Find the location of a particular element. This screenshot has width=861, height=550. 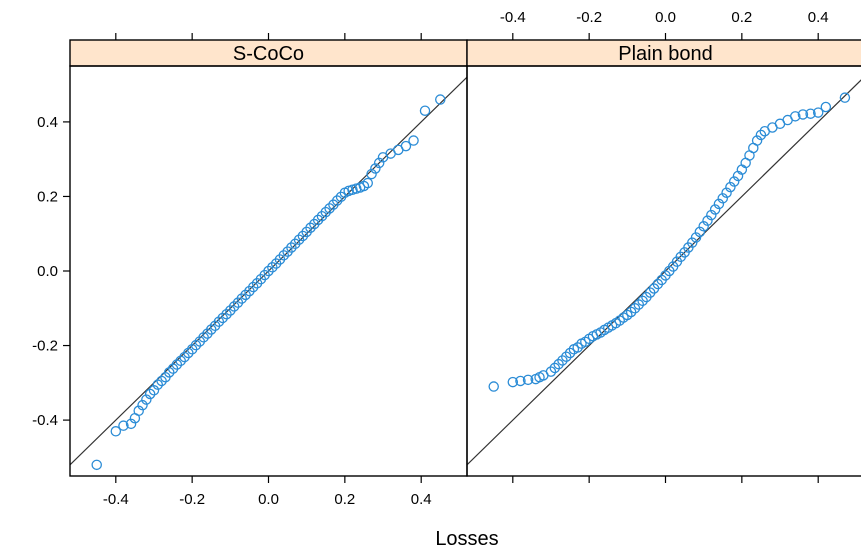

panel-strip-label: Plain bond is located at coordinates (665, 54).